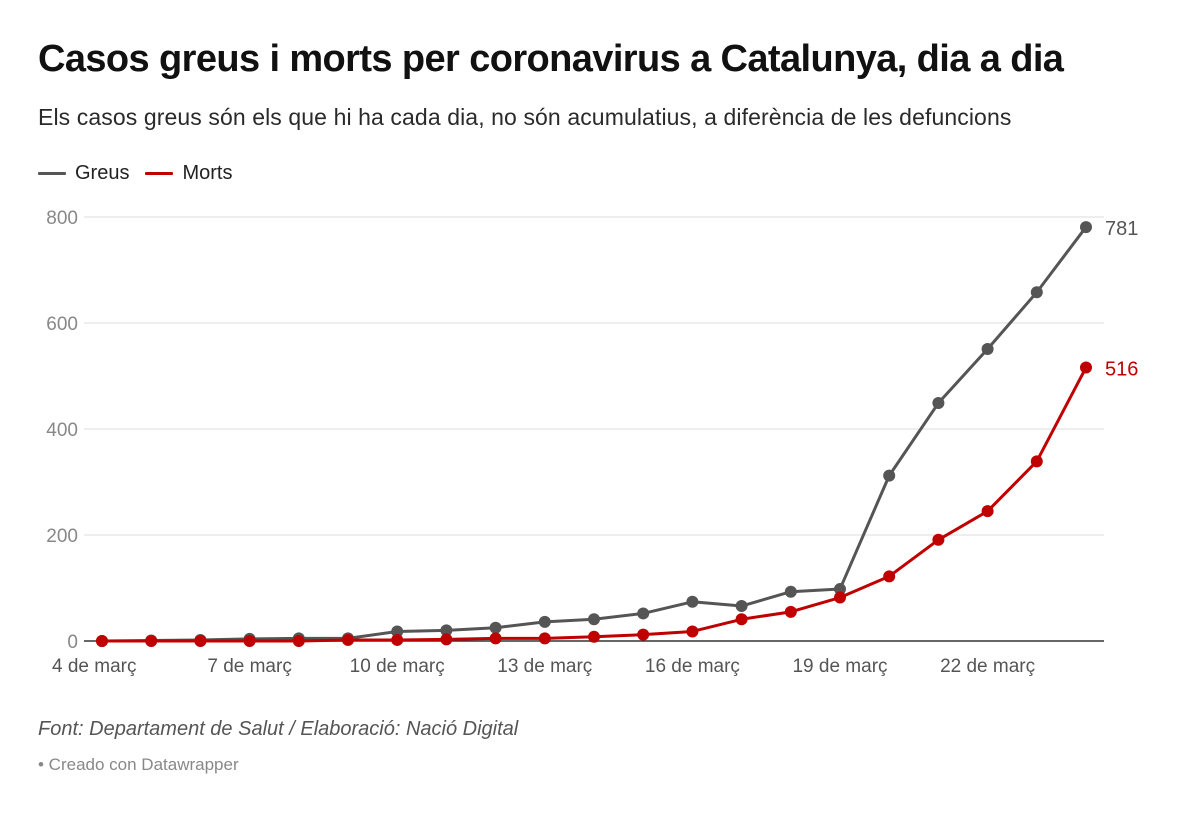  What do you see at coordinates (544, 666) in the screenshot?
I see `x-tick-label-9: 13 de març` at bounding box center [544, 666].